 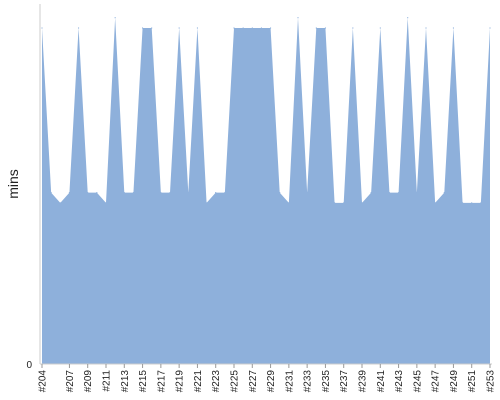 What do you see at coordinates (417, 381) in the screenshot?
I see `x-tick-label-245: #245` at bounding box center [417, 381].